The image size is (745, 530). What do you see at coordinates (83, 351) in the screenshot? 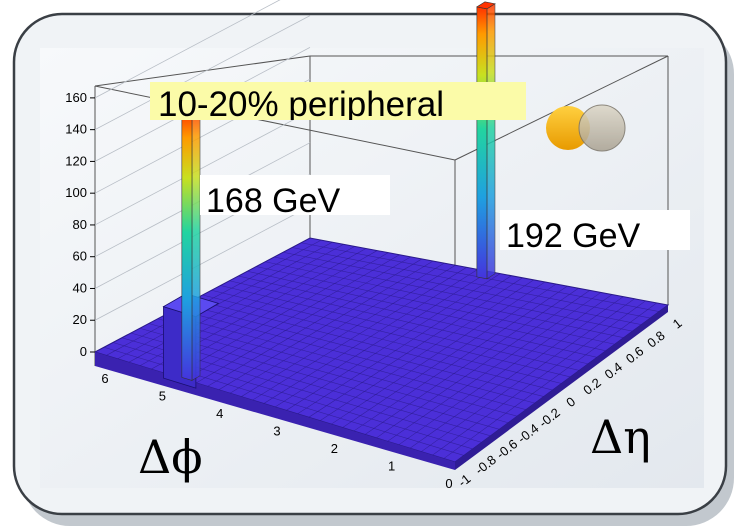
I see `z-tick-label: 0` at bounding box center [83, 351].